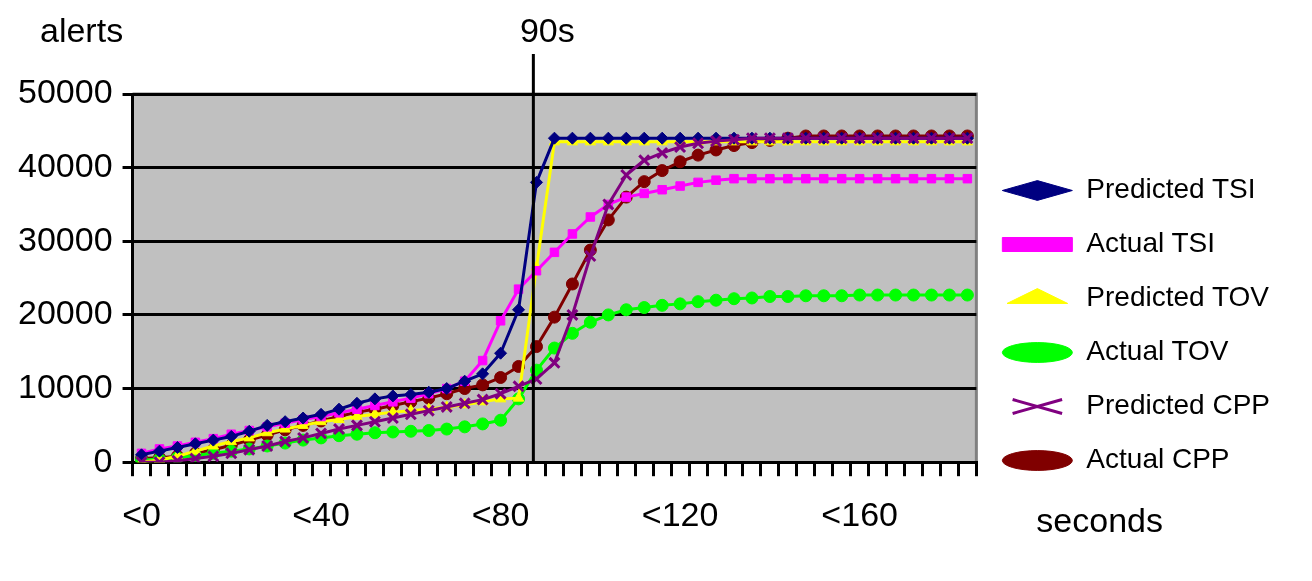 The height and width of the screenshot is (581, 1312). What do you see at coordinates (1158, 459) in the screenshot?
I see `legend-label: Actual CPP` at bounding box center [1158, 459].